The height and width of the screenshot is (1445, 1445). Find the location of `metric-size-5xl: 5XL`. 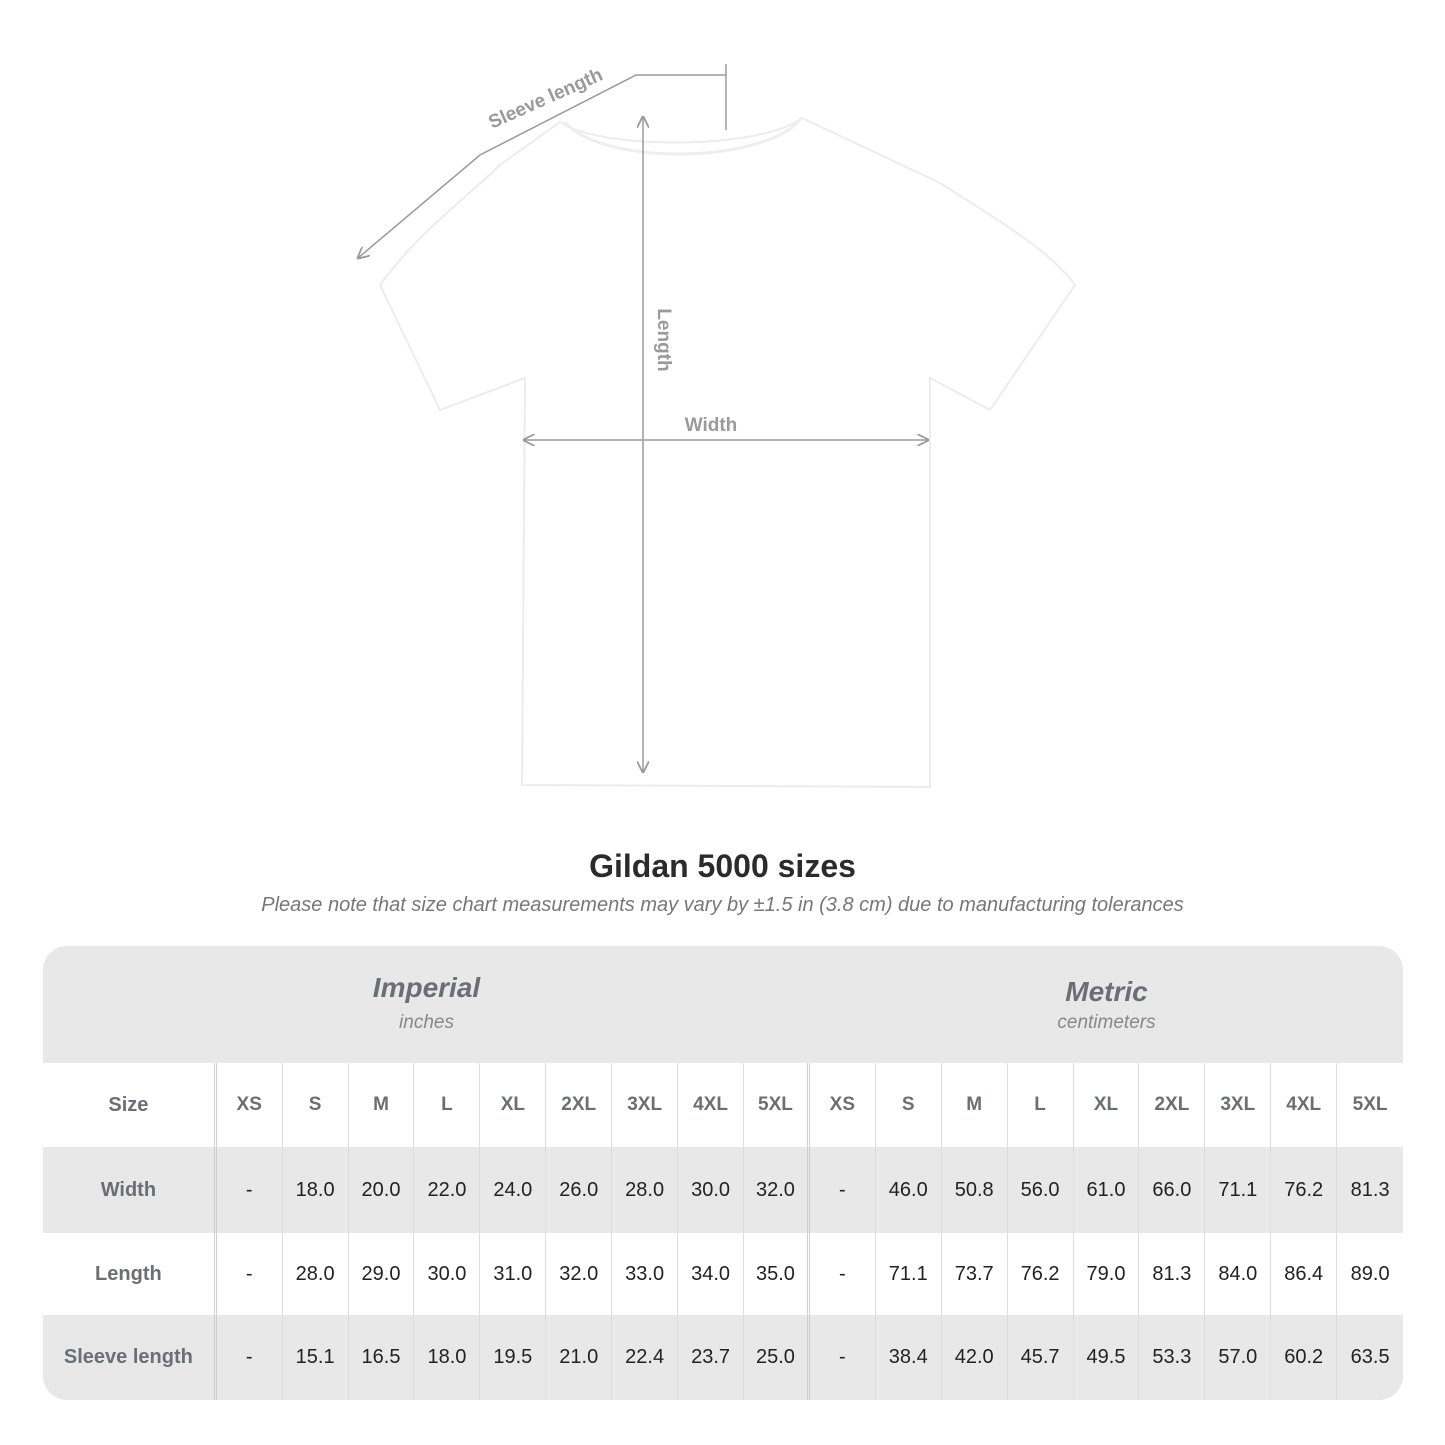

metric-size-5xl: 5XL is located at coordinates (1370, 1105).